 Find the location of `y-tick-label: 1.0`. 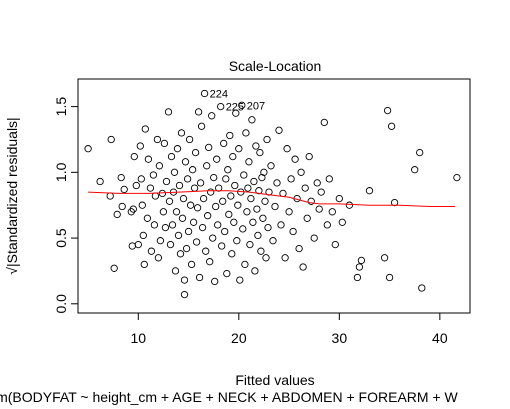

y-tick-label: 1.0 is located at coordinates (61, 172).